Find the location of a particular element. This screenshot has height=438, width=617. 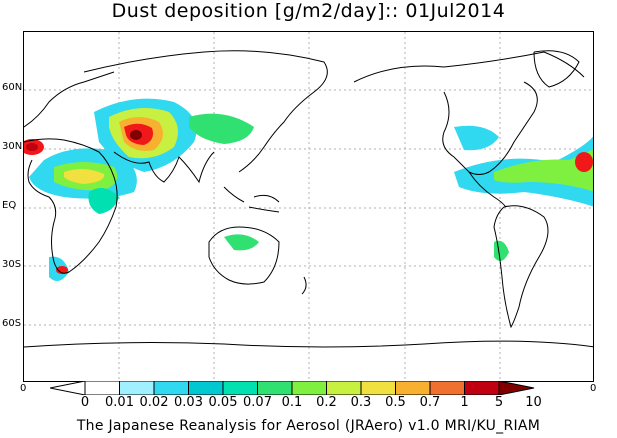

colorbar-tick-label: 5 is located at coordinates (499, 402).